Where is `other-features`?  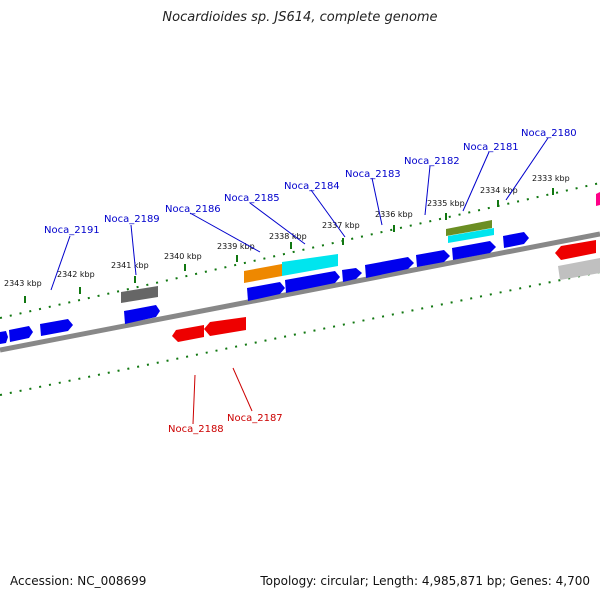 other-features is located at coordinates (360, 247).